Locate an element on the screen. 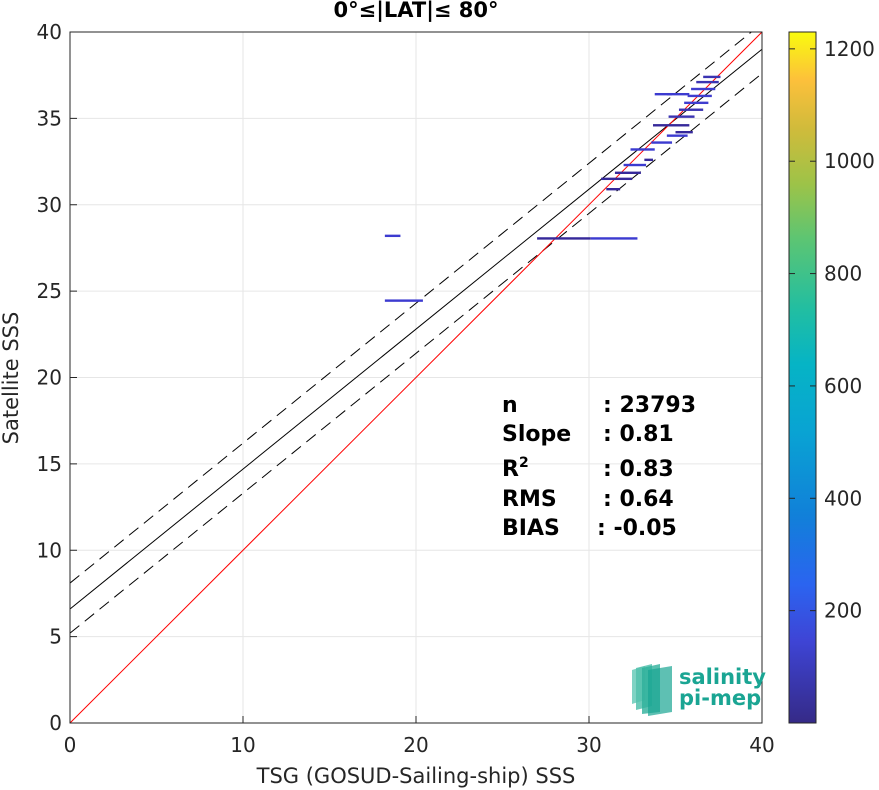  stat-n-value: : 23793 is located at coordinates (649, 405).